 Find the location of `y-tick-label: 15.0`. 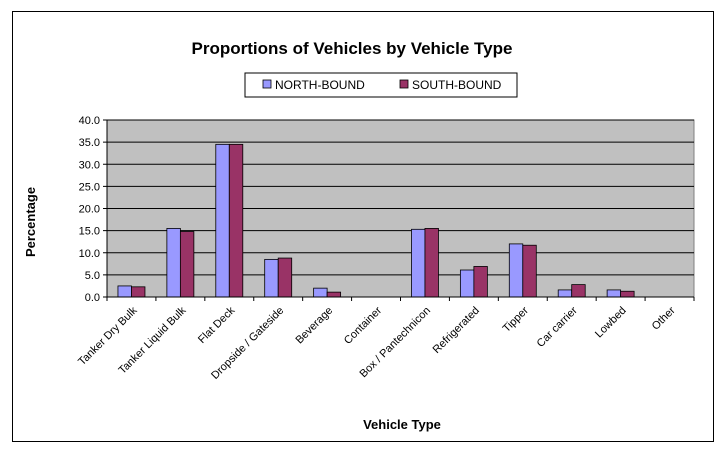

y-tick-label: 15.0 is located at coordinates (89, 232).